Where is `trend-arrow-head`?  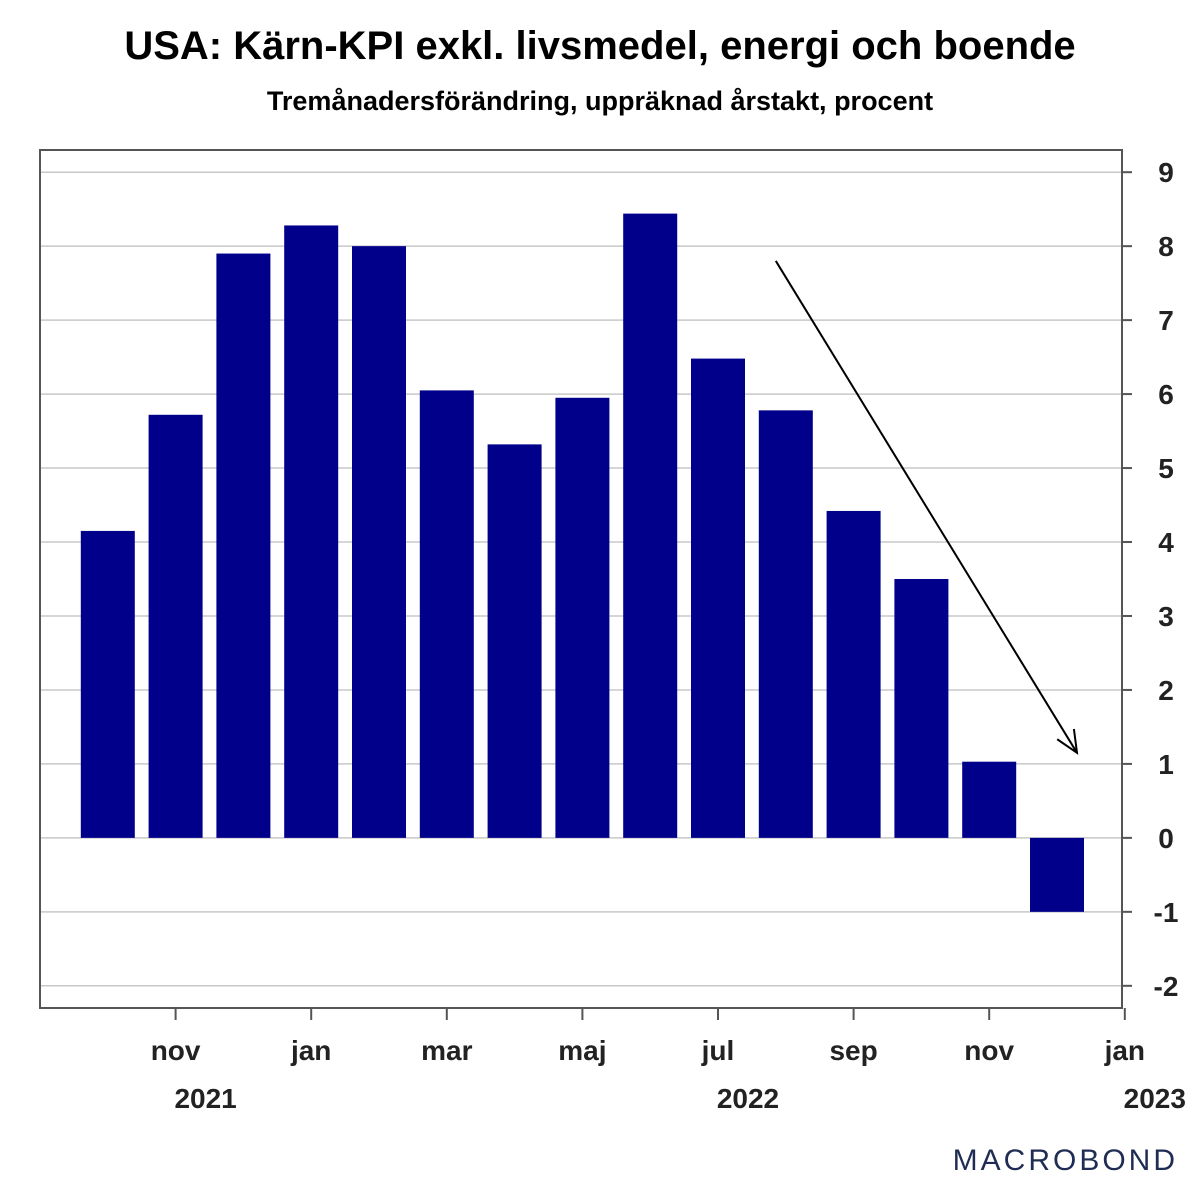
trend-arrow-head is located at coordinates (1067, 741).